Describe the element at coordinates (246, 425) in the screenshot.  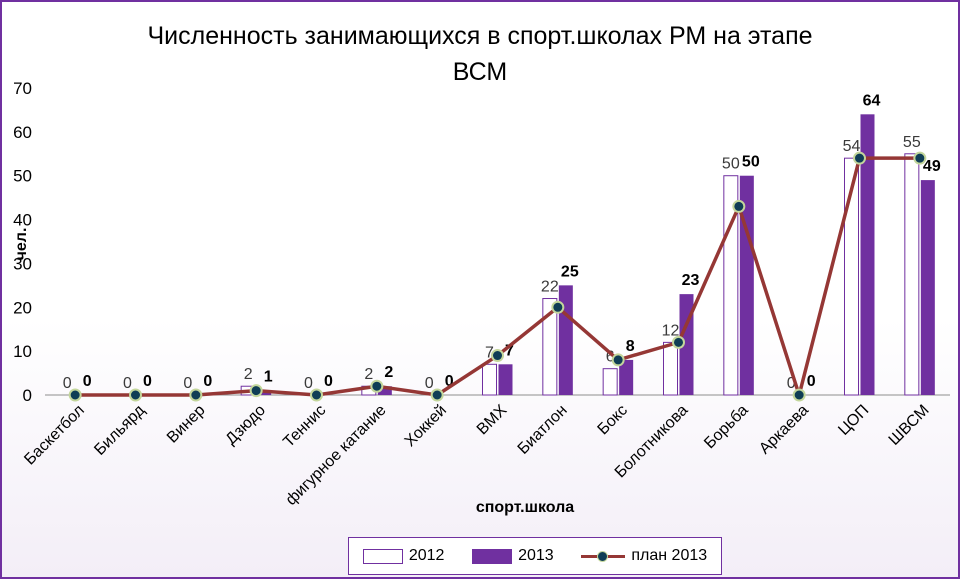
I see `x-tick-label: Дзюдо` at that location.